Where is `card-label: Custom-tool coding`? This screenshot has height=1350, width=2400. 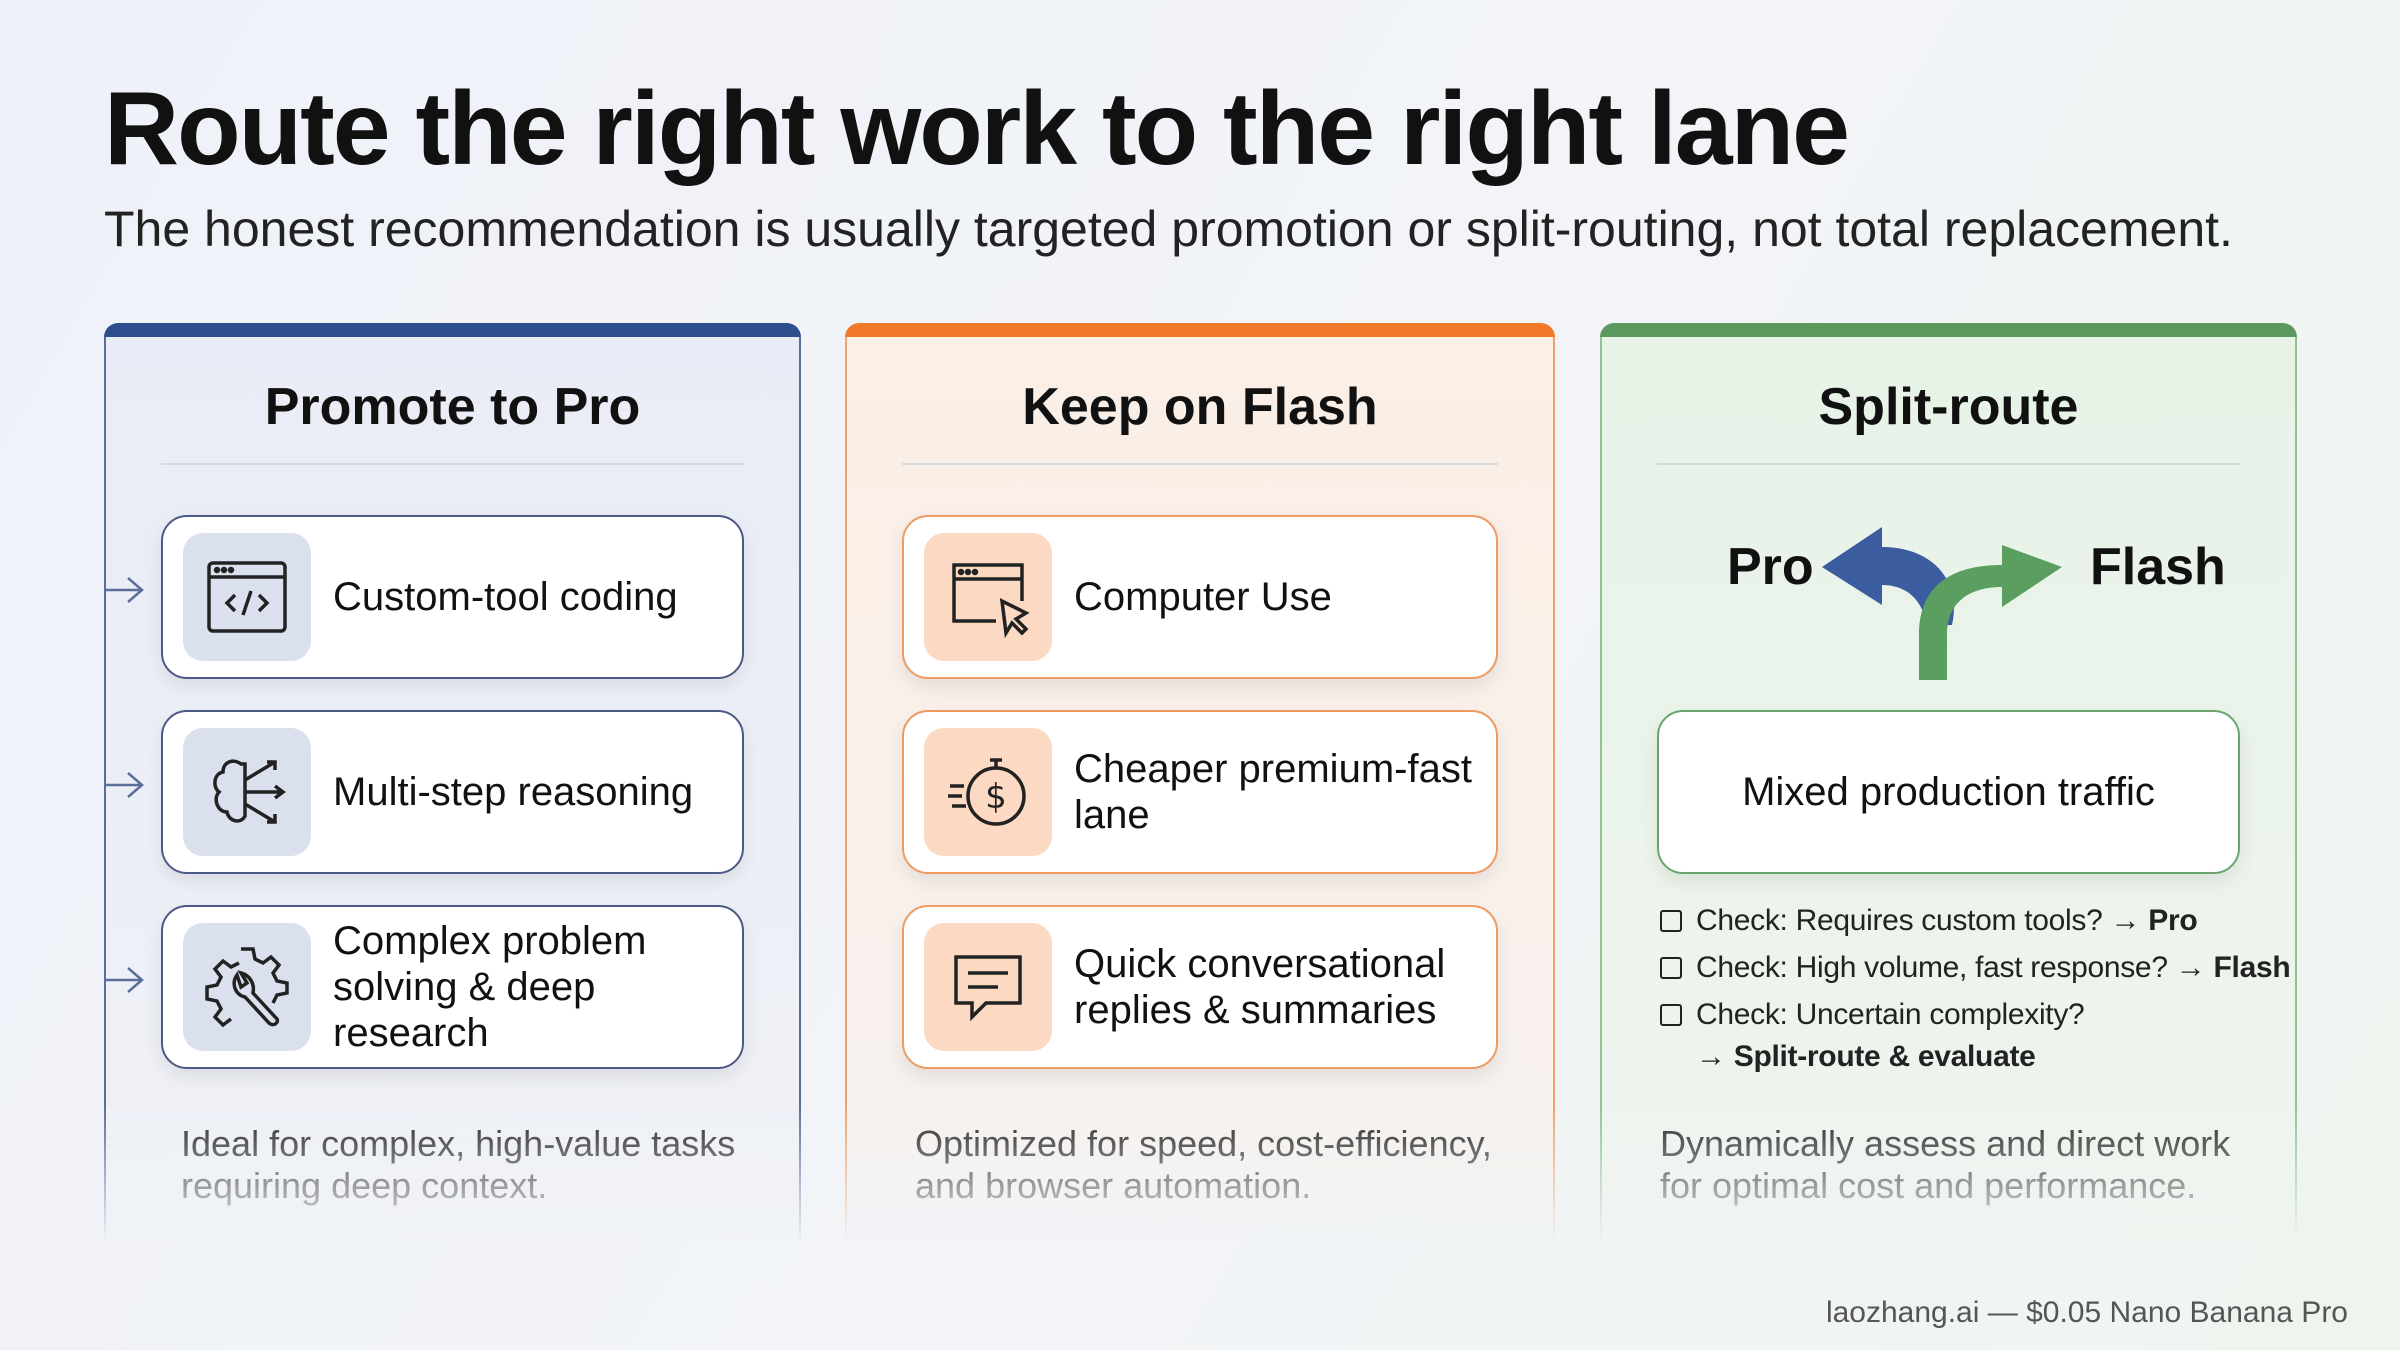 card-label: Custom-tool coding is located at coordinates (505, 597).